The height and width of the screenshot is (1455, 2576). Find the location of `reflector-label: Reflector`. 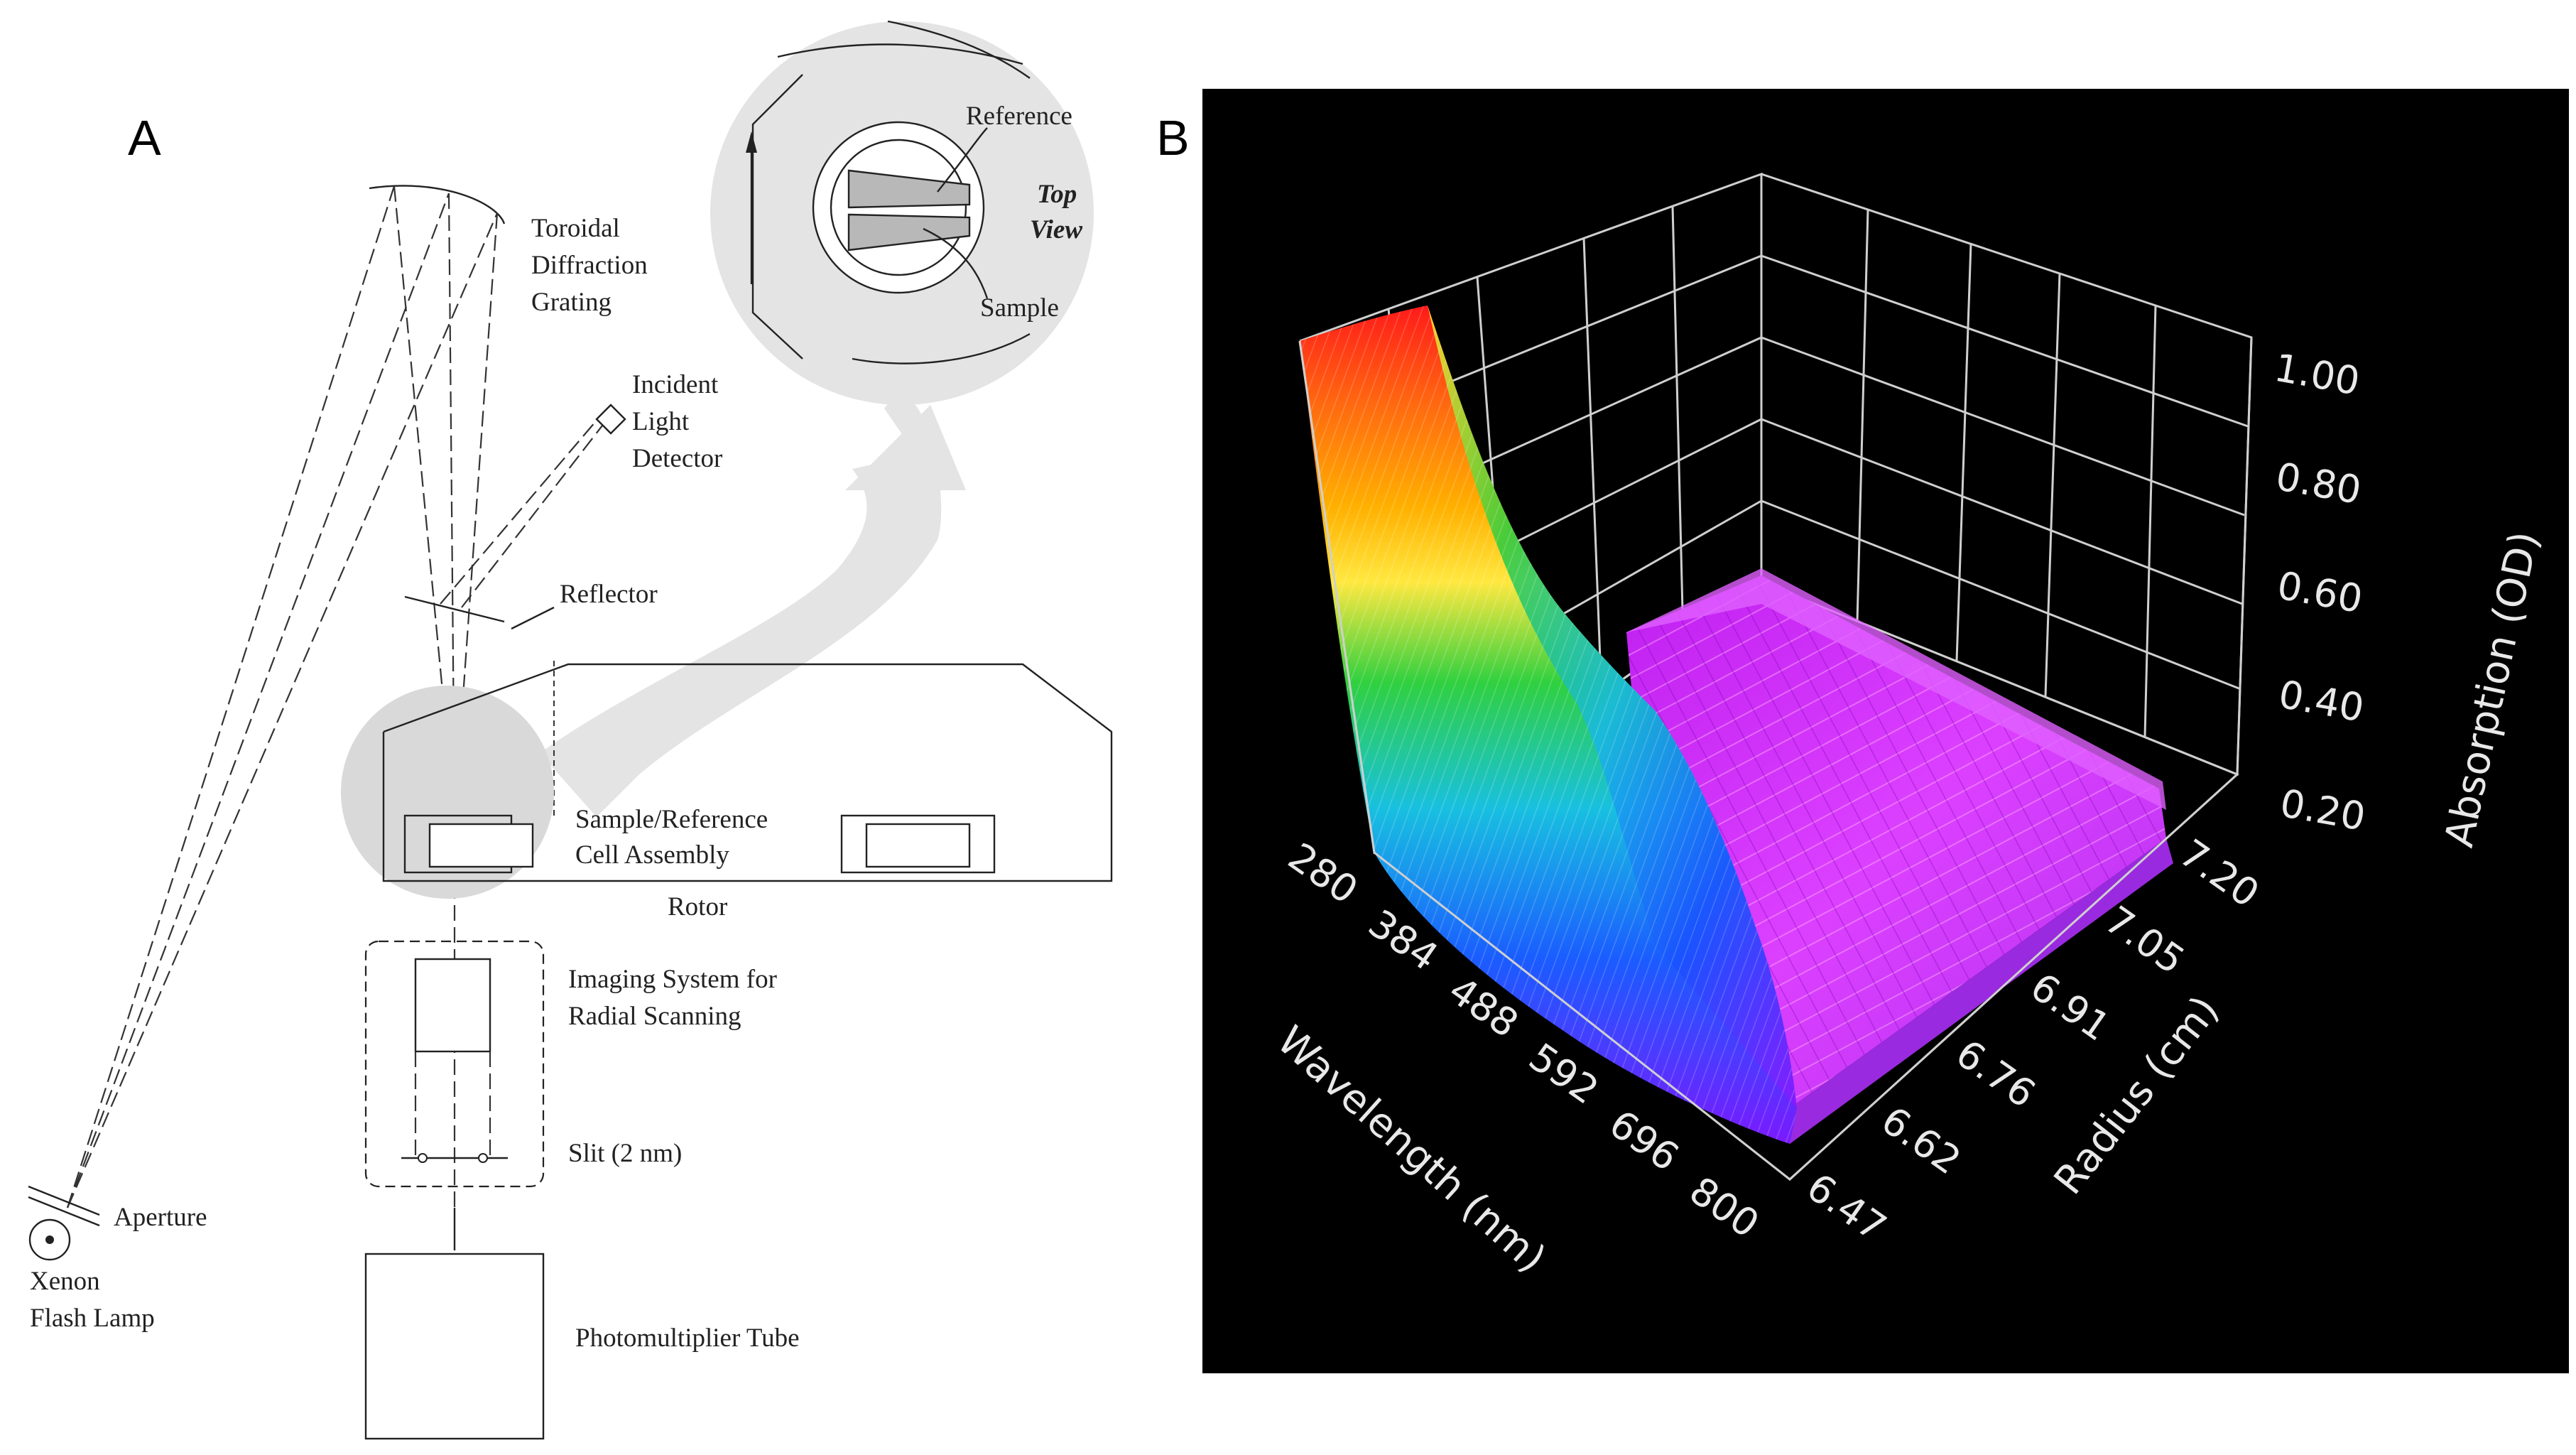

reflector-label: Reflector is located at coordinates (609, 595).